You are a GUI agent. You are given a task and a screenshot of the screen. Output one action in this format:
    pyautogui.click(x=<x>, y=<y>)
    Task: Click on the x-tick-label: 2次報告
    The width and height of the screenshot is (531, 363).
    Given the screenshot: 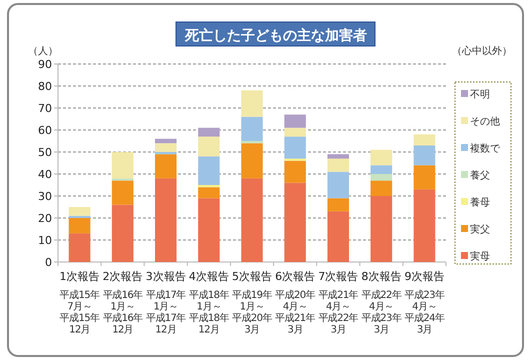 What is the action you would take?
    pyautogui.click(x=122, y=276)
    